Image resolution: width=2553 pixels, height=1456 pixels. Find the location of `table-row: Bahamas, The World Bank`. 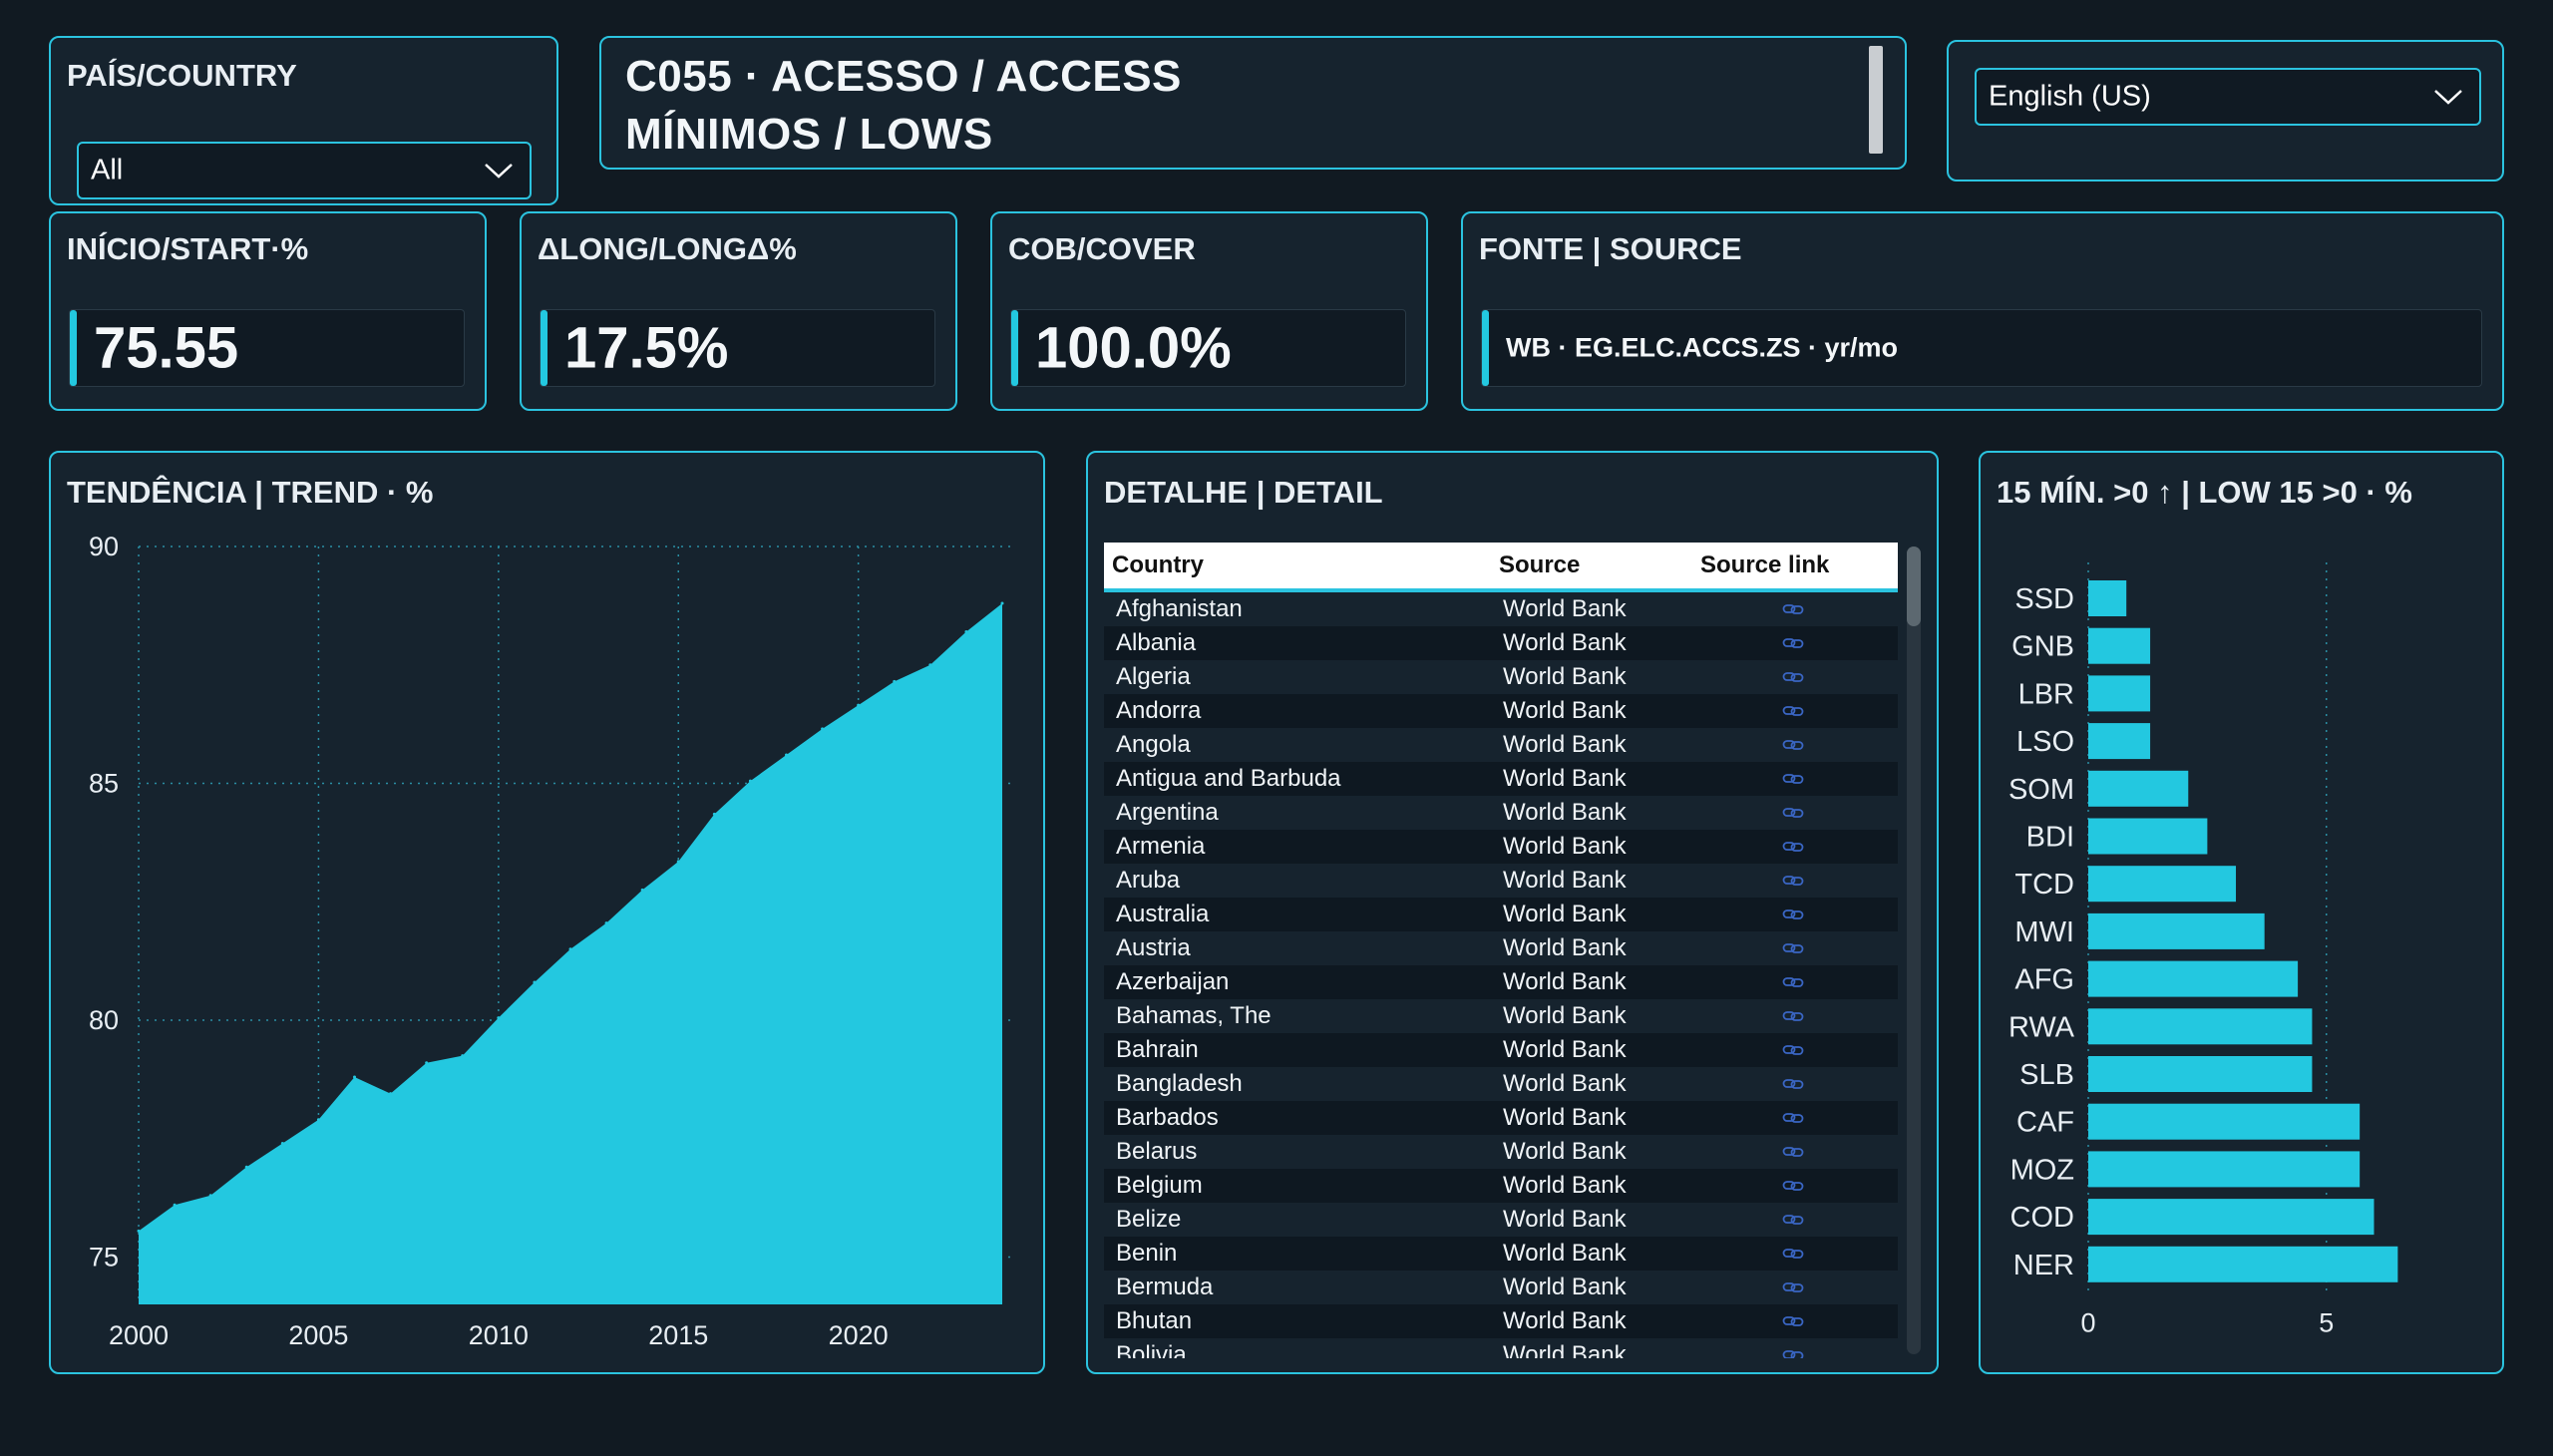

table-row: Bahamas, The World Bank is located at coordinates (1501, 1016).